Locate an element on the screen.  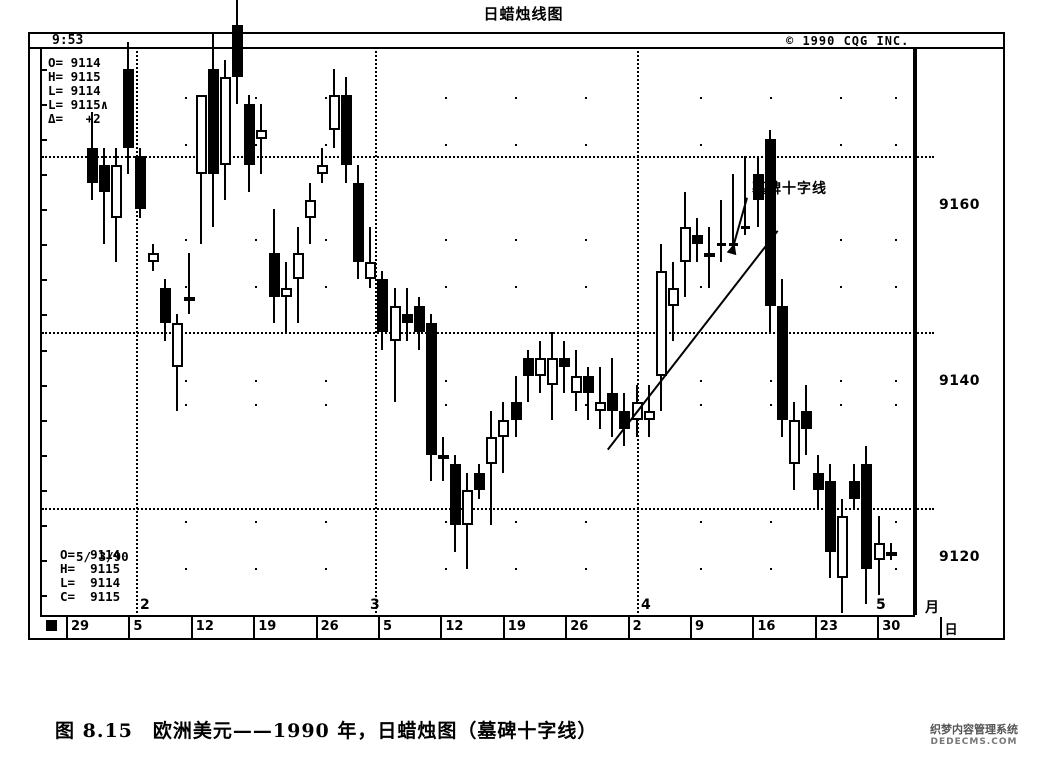
annotation-label: 墓碑十字线 is located at coordinates (789, 189).